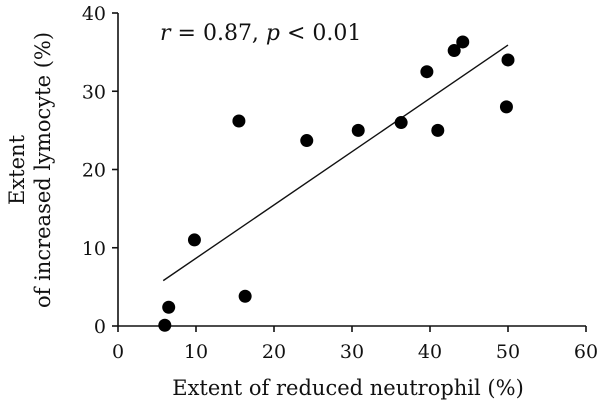  Describe the element at coordinates (260, 33) in the screenshot. I see `correlation-annotation: r = 0.87, p < 0.01` at that location.